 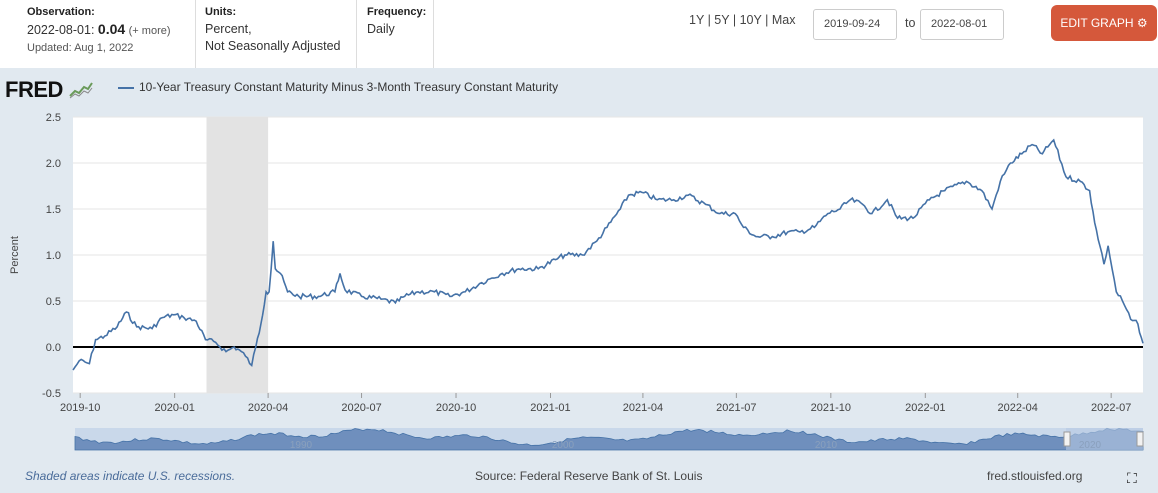 I want to click on navigator-label: 1990, so click(x=301, y=445).